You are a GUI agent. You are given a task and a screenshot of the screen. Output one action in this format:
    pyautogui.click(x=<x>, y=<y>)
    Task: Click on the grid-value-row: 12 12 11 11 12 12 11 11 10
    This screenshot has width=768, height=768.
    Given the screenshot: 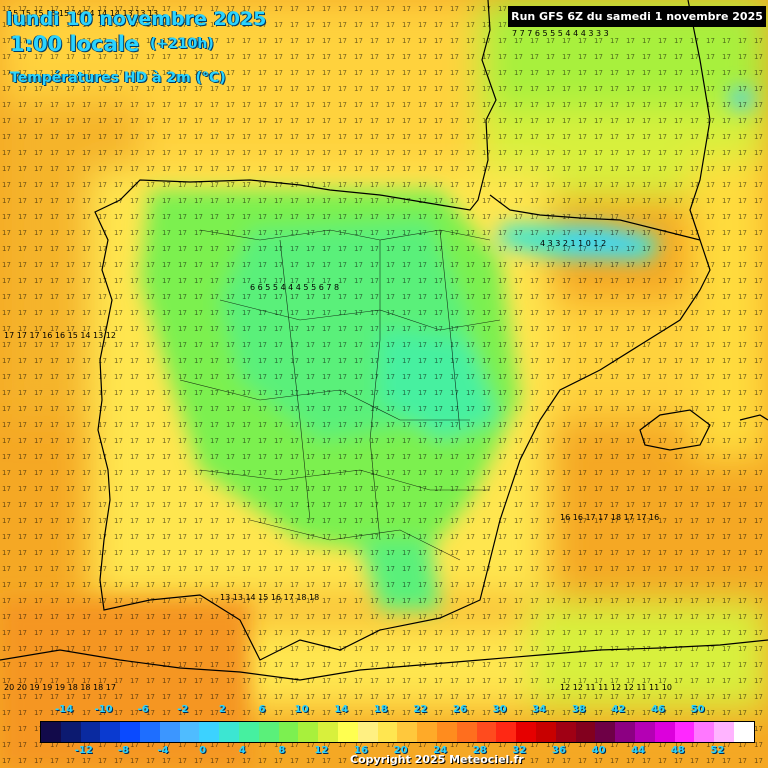 What is the action you would take?
    pyautogui.click(x=616, y=687)
    